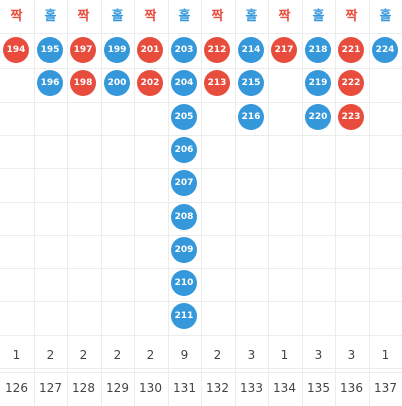 This screenshot has width=402, height=406. What do you see at coordinates (150, 83) in the screenshot?
I see `result-ball-even: 202` at bounding box center [150, 83].